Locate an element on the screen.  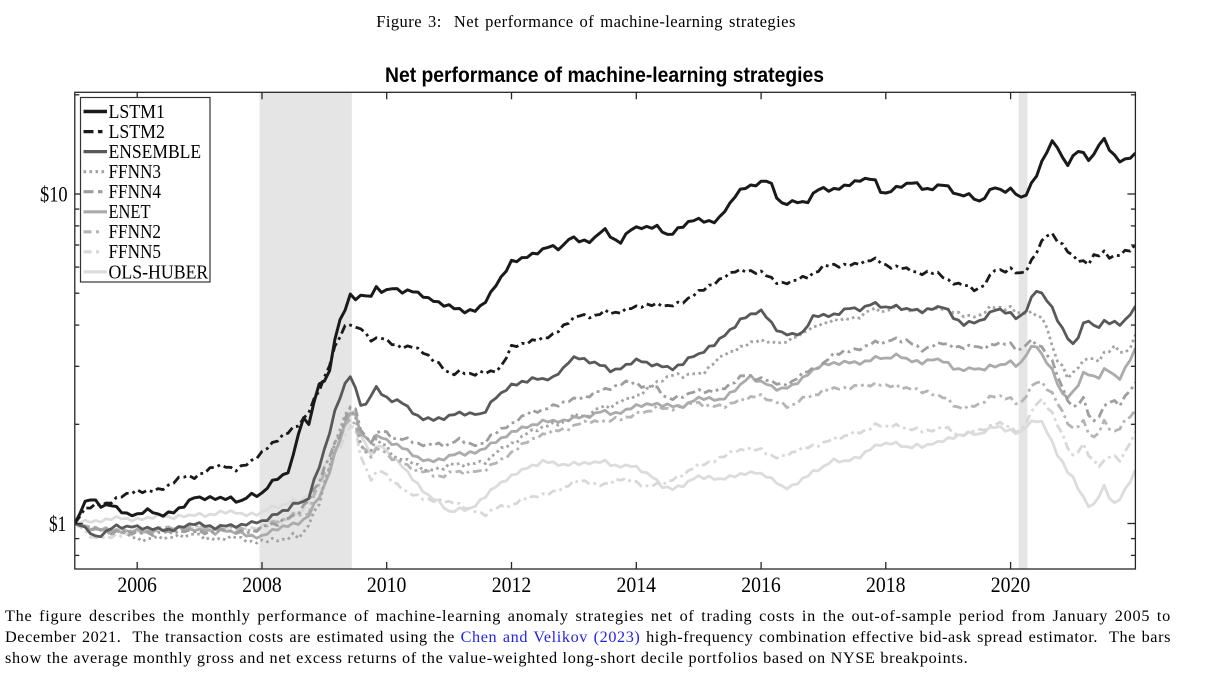
svg-text: 2010 is located at coordinates (387, 584).